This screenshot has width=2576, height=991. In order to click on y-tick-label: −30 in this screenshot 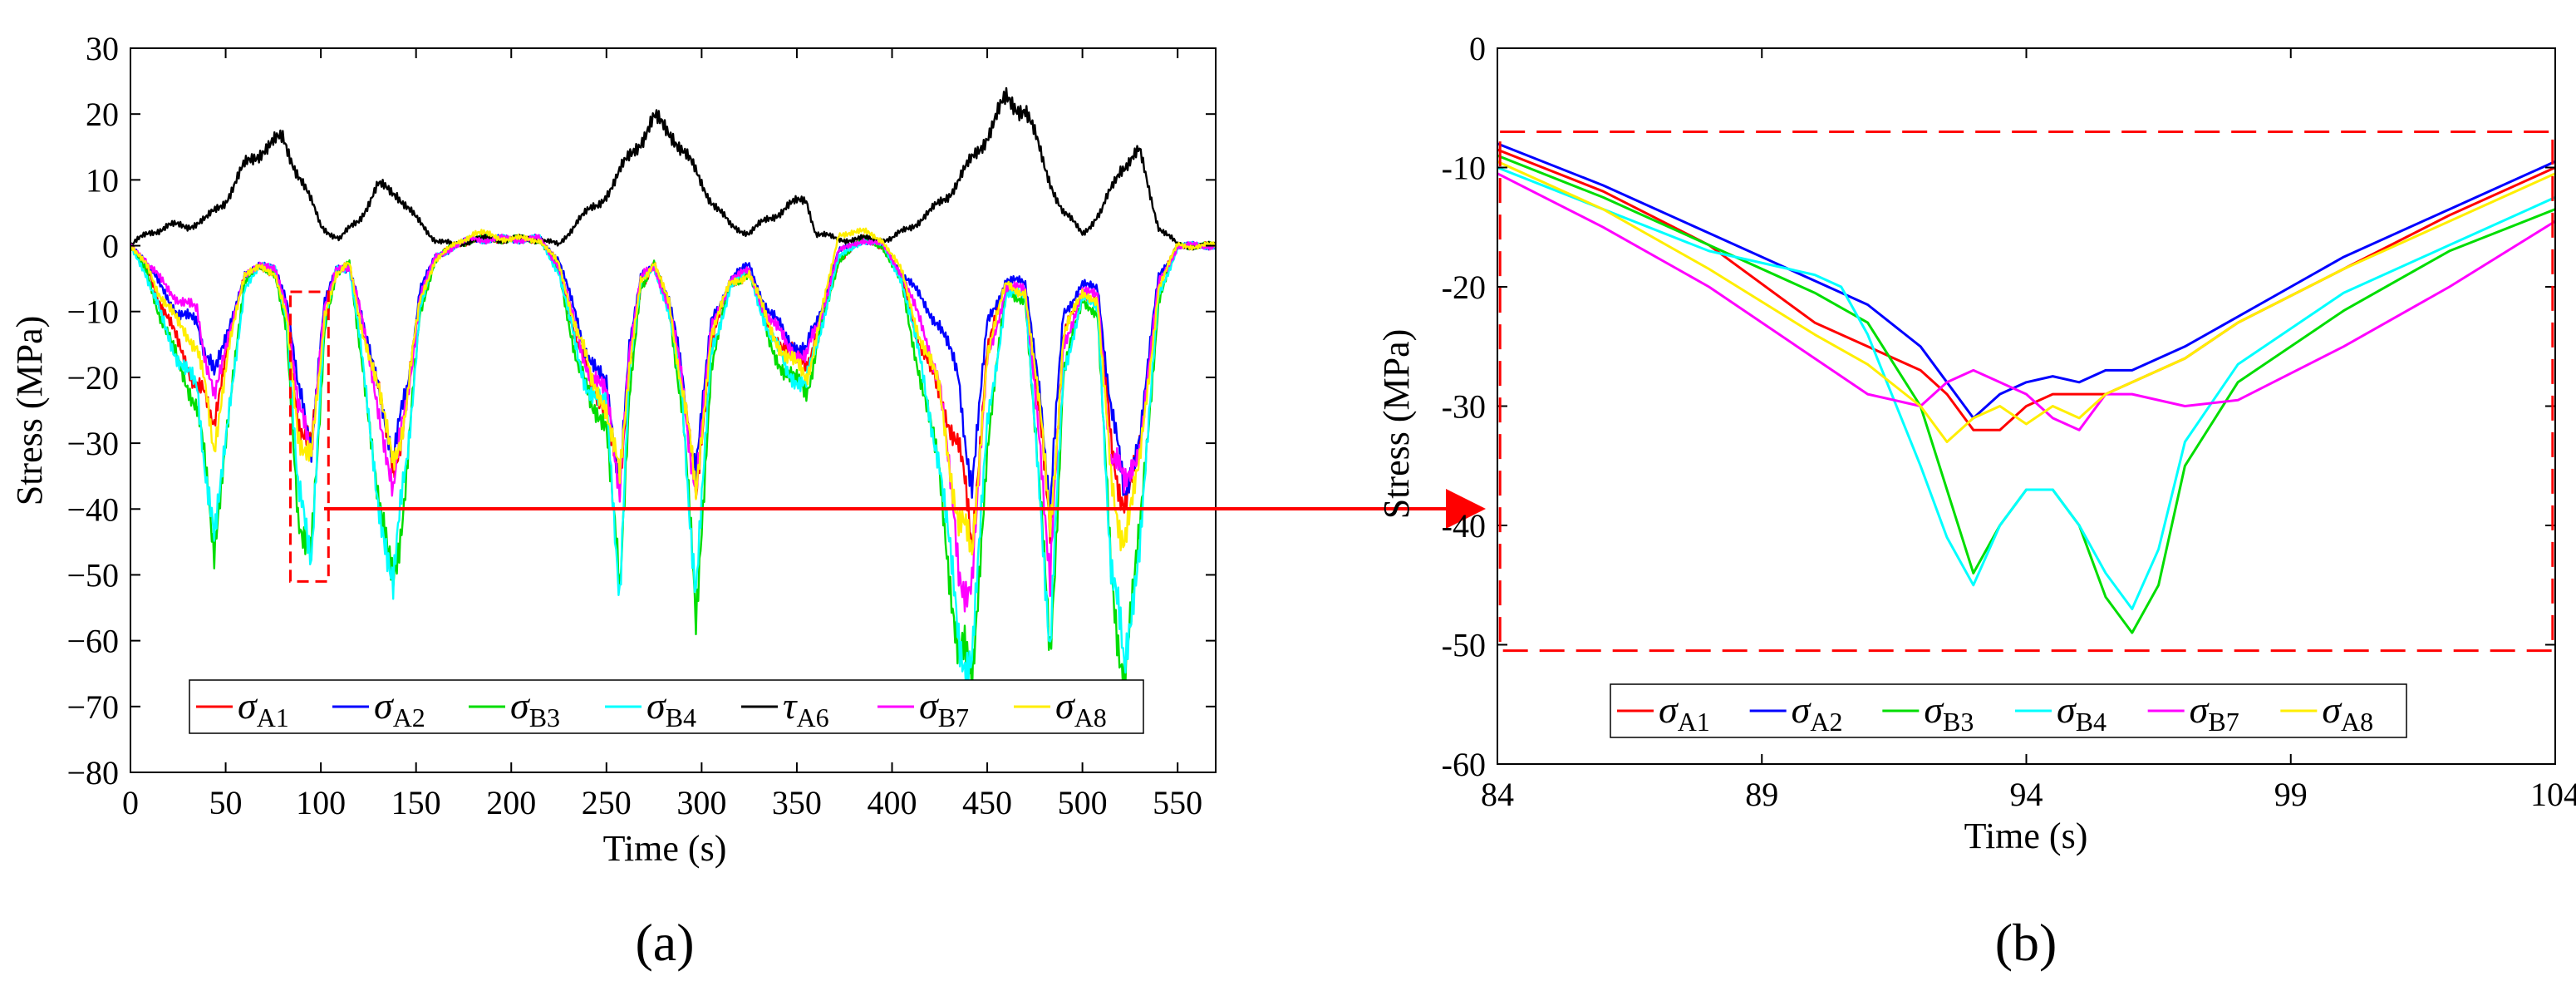, I will do `click(92, 443)`.